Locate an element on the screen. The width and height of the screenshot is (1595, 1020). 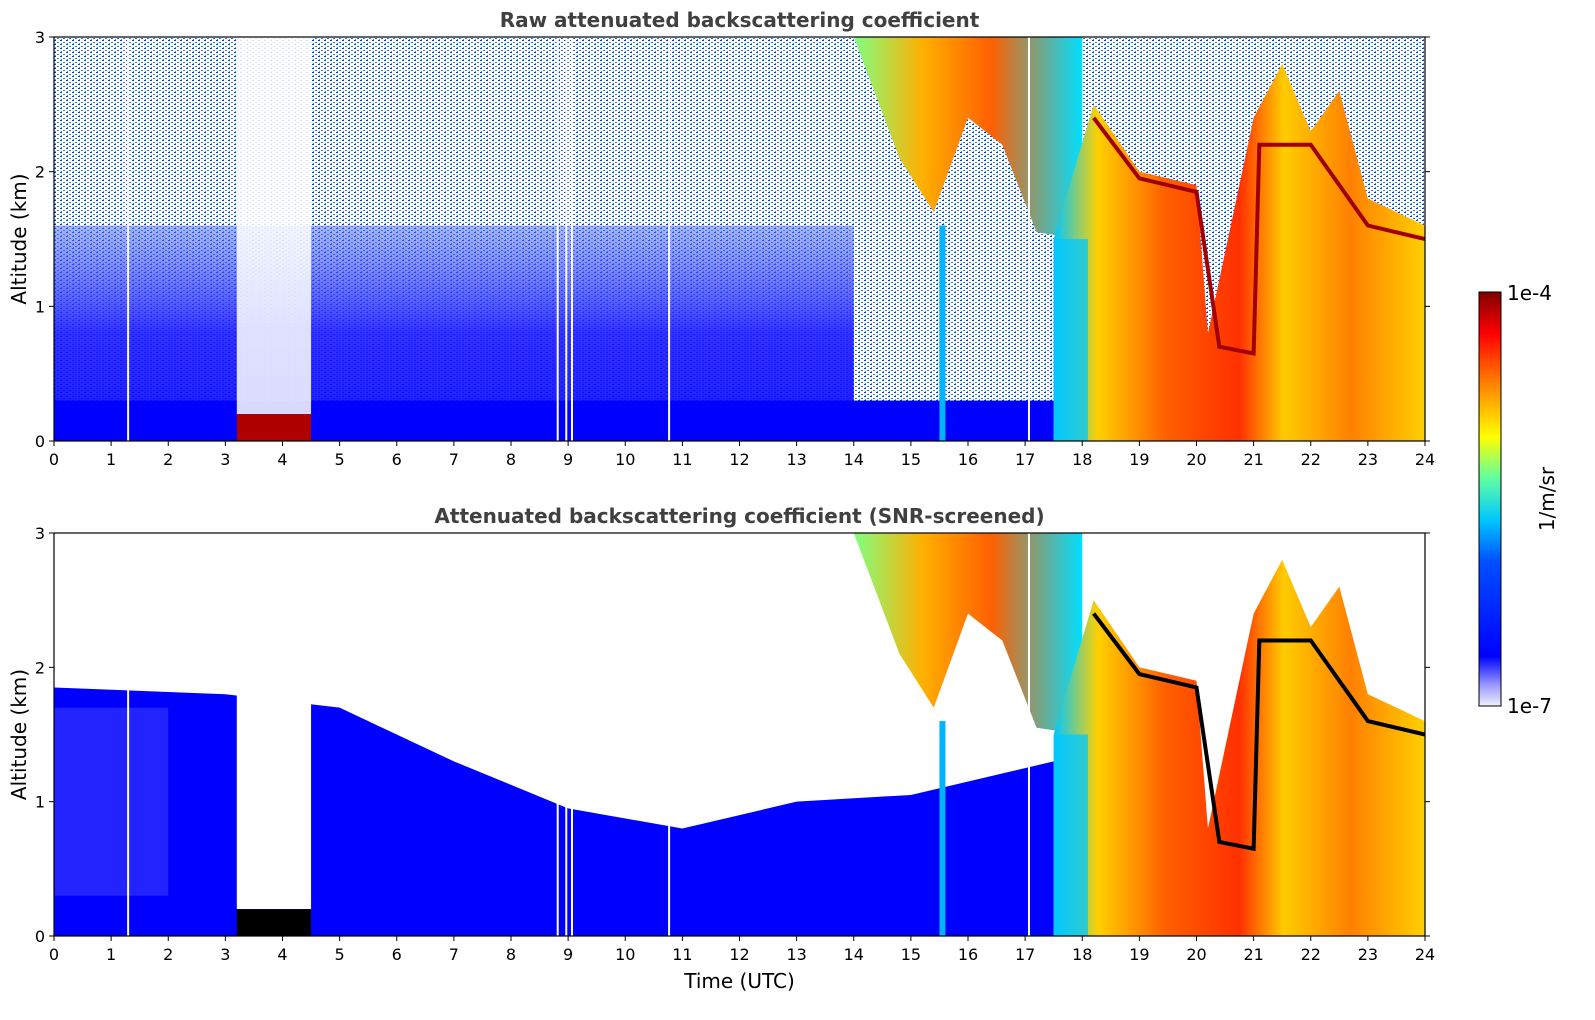
colorbar-gradient is located at coordinates (1490, 499).